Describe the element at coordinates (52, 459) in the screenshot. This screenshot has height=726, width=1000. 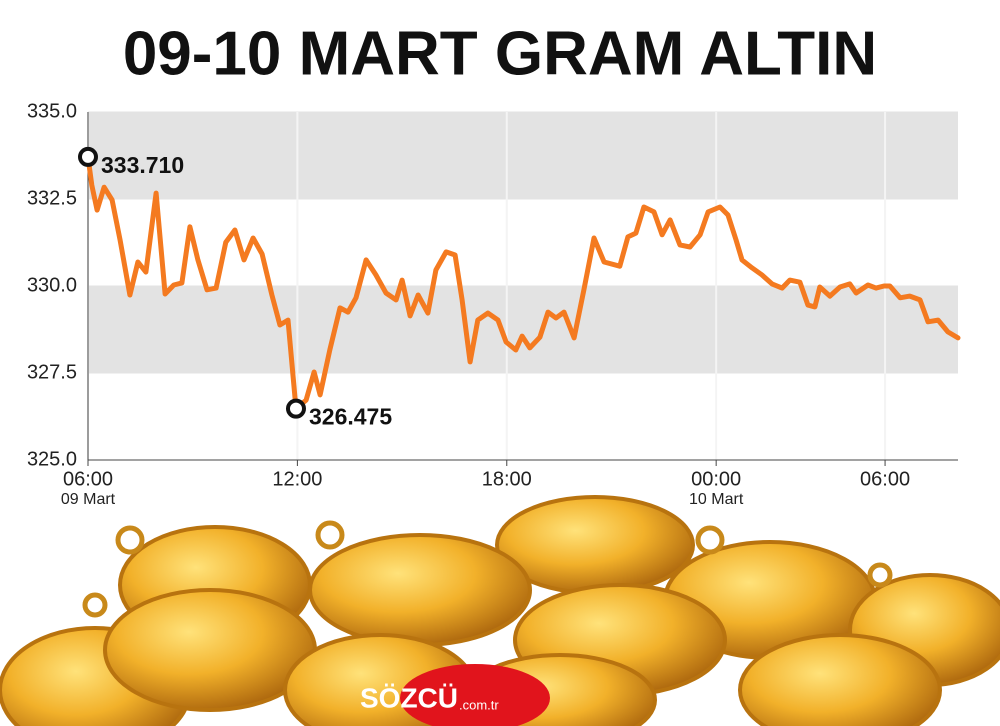
I see `y-tick-label: 325.0` at that location.